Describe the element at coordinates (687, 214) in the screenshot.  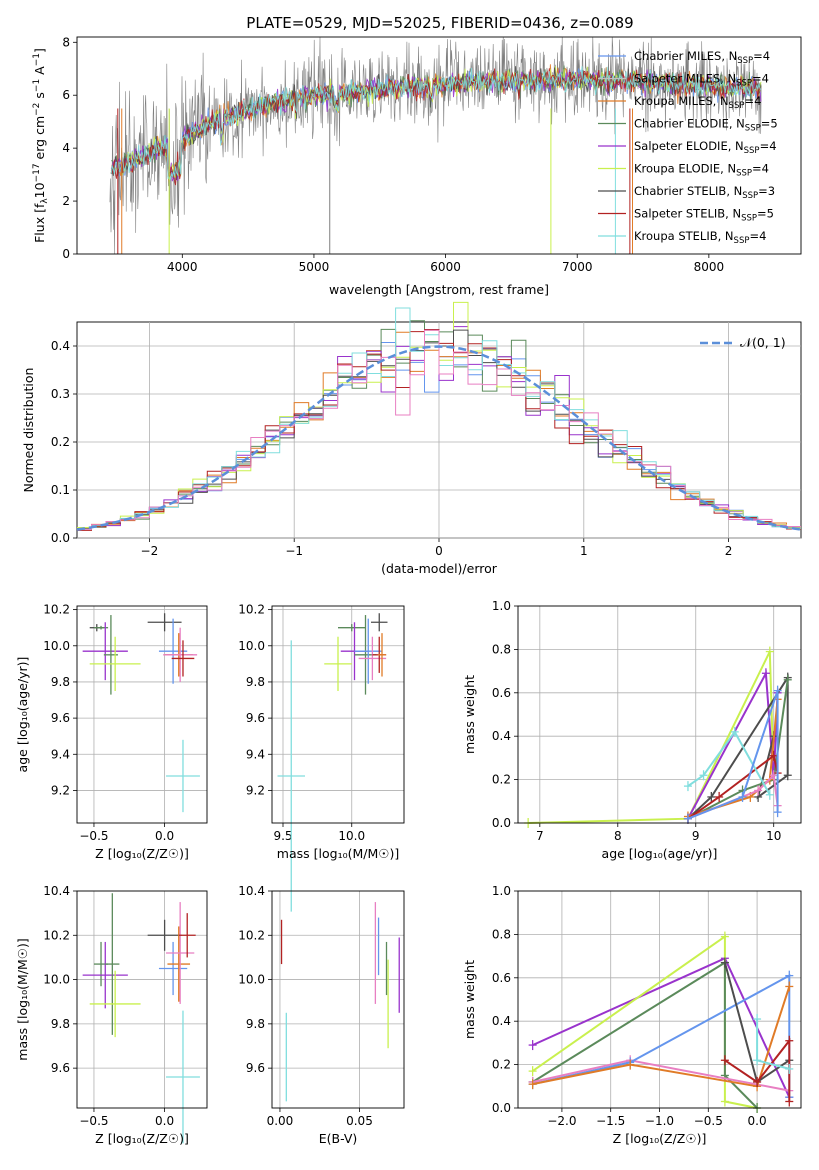
I see `legend-label-text: Salpeter STELIB, N` at that location.